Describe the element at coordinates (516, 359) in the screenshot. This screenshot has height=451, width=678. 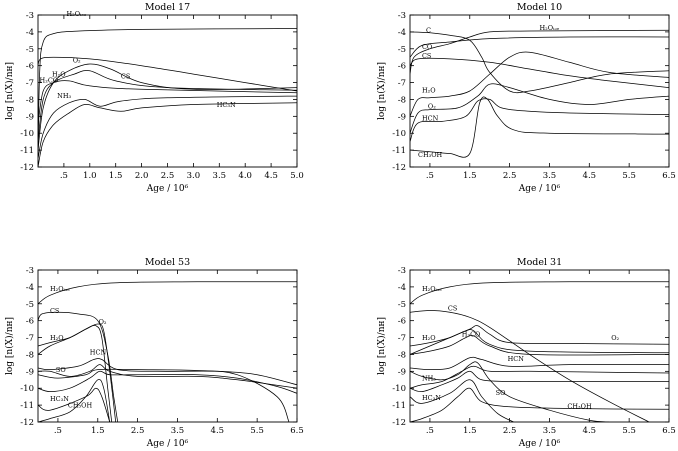
I see `series-label: HCN` at that location.